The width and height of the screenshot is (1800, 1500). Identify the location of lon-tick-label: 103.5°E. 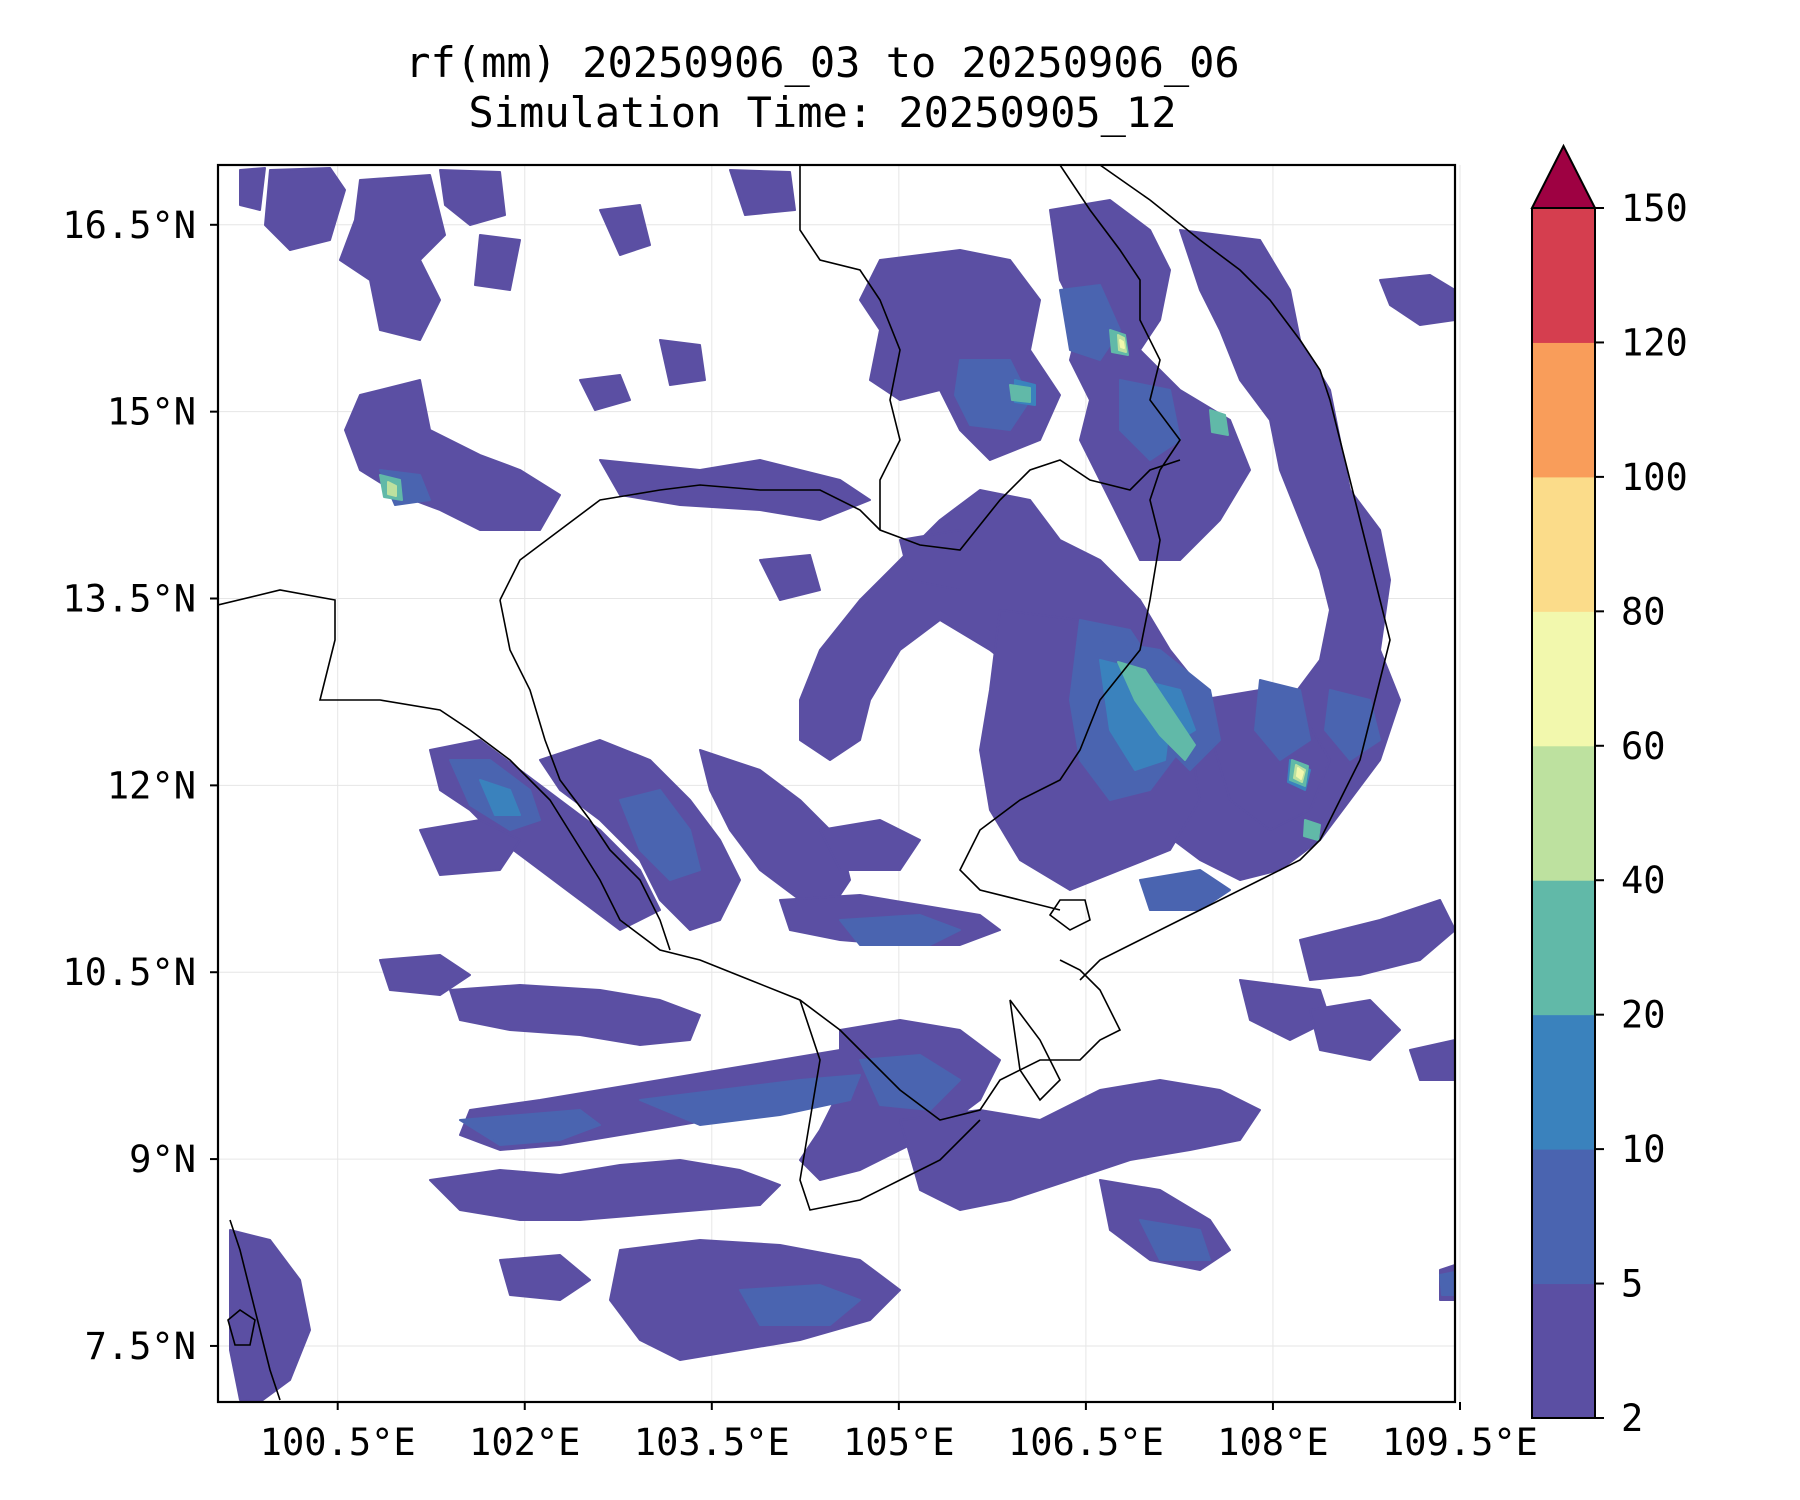
(712, 1442).